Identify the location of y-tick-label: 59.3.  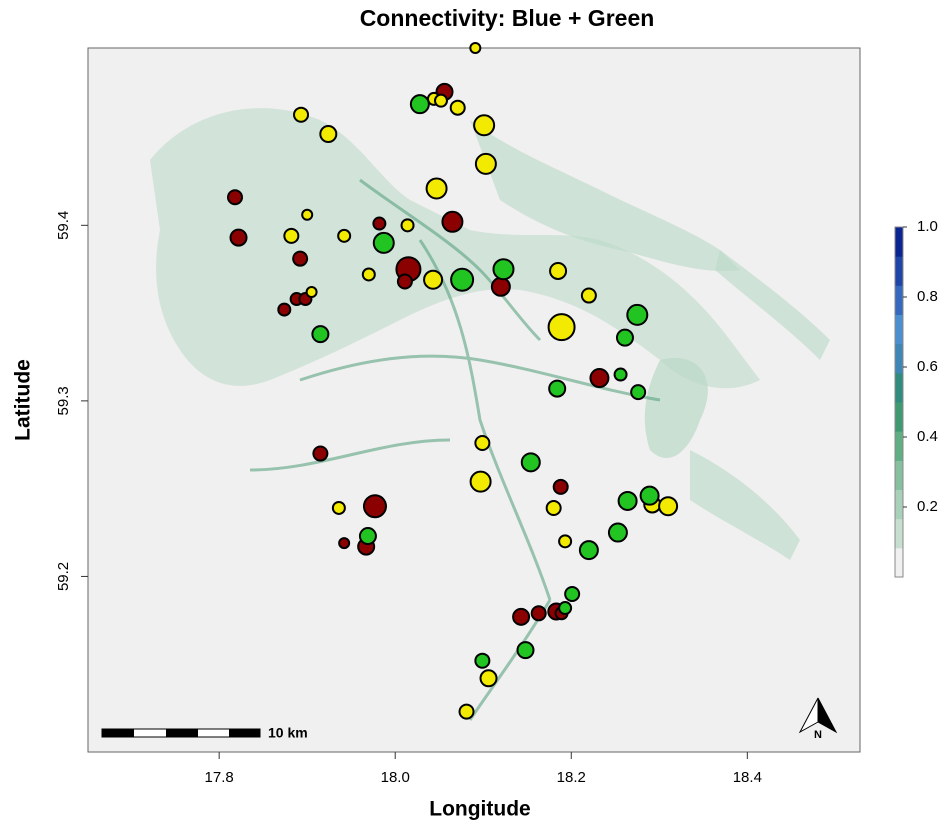
(63, 400).